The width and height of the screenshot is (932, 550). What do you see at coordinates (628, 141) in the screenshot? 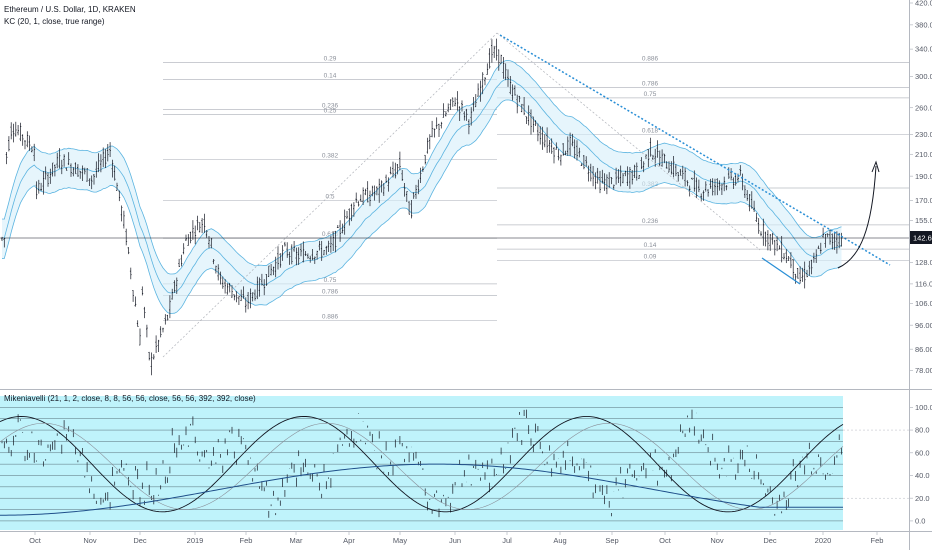
I see `fib-retracement-trendline-right` at bounding box center [628, 141].